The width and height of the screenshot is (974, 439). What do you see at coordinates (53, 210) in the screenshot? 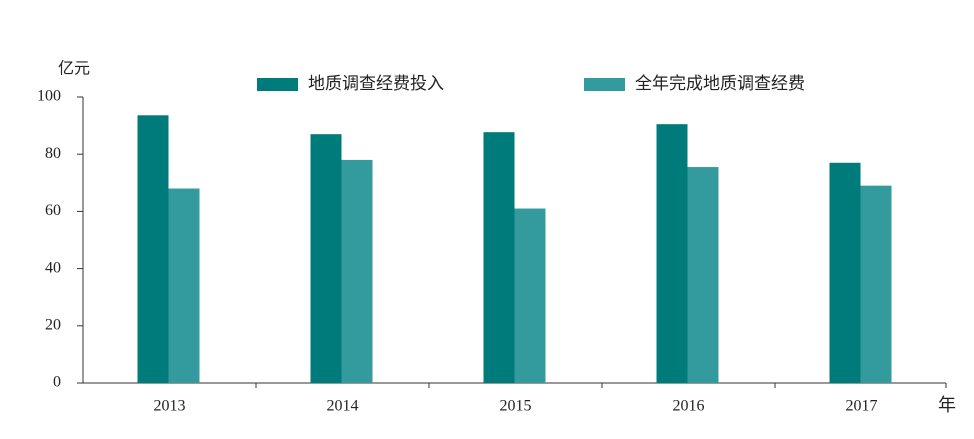
I see `y-tick-label: 60` at bounding box center [53, 210].